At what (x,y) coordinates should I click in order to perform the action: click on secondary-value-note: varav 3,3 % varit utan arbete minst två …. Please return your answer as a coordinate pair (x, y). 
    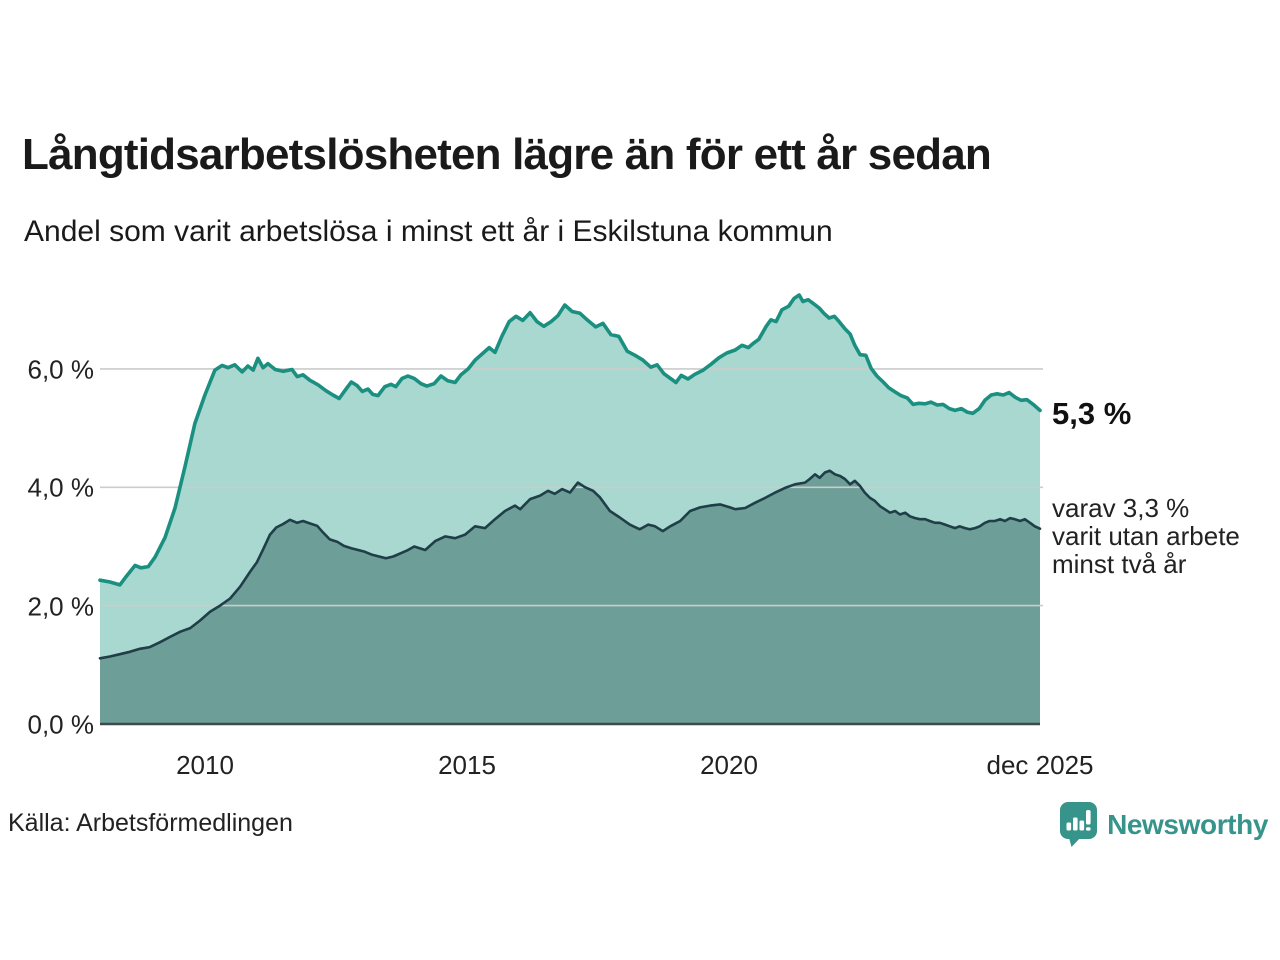
    Looking at the image, I should click on (1146, 536).